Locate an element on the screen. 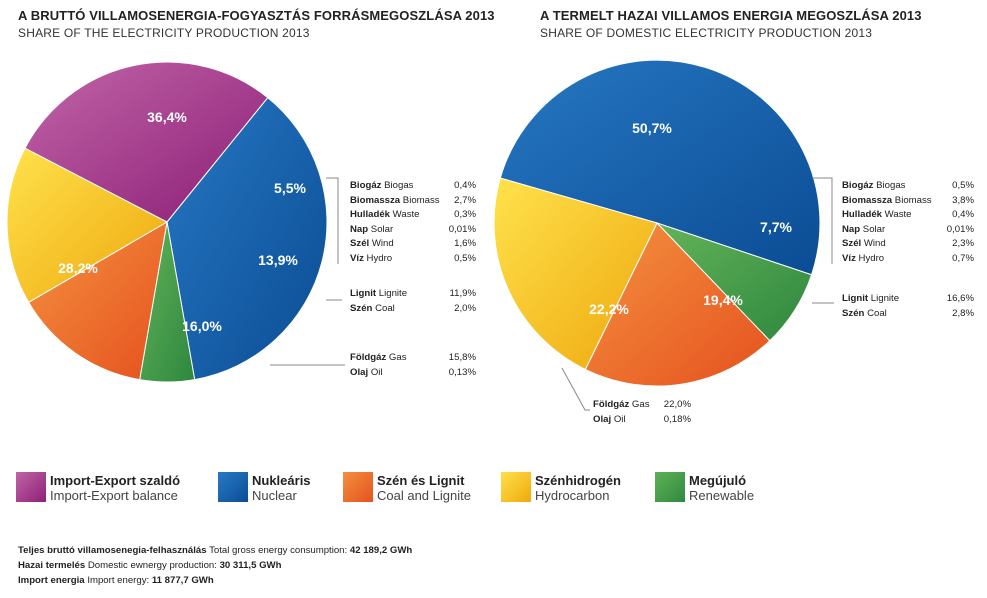  chart2-hydrocarbon-breakdown: Földgáz Gas 22,0% Olaj Oil 0,18% is located at coordinates (642, 412).